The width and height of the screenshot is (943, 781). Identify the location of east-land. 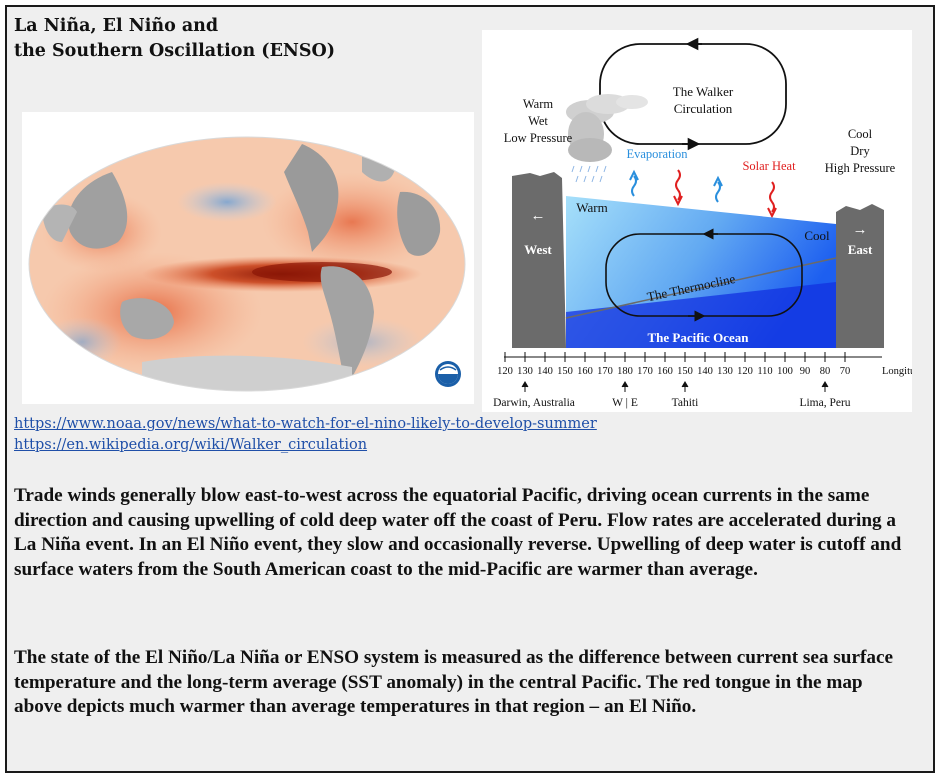
(860, 276).